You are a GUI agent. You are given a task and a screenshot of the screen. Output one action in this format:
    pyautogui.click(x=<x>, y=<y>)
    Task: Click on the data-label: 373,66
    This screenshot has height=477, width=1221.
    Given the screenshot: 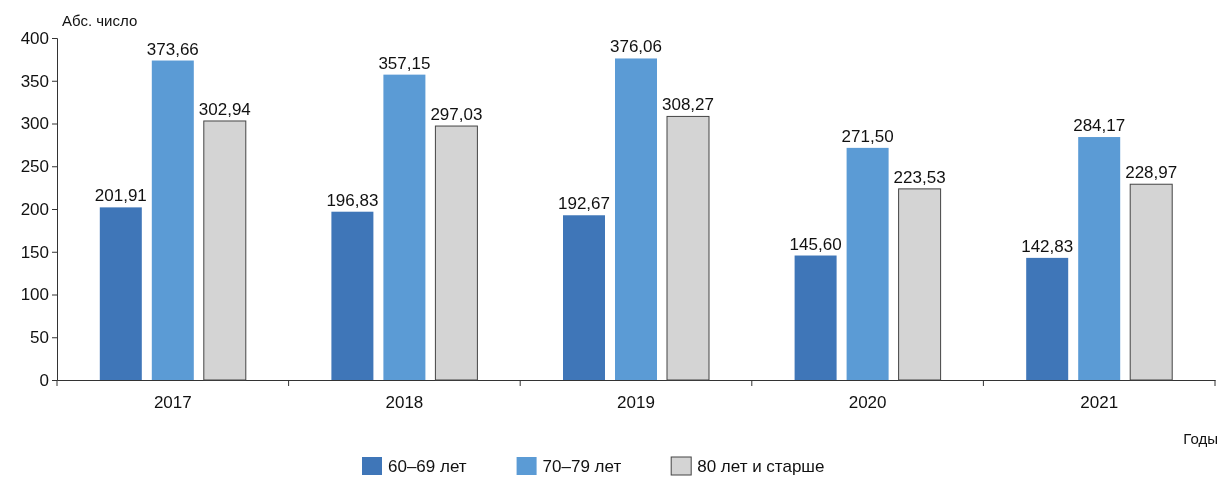 What is the action you would take?
    pyautogui.click(x=172, y=49)
    